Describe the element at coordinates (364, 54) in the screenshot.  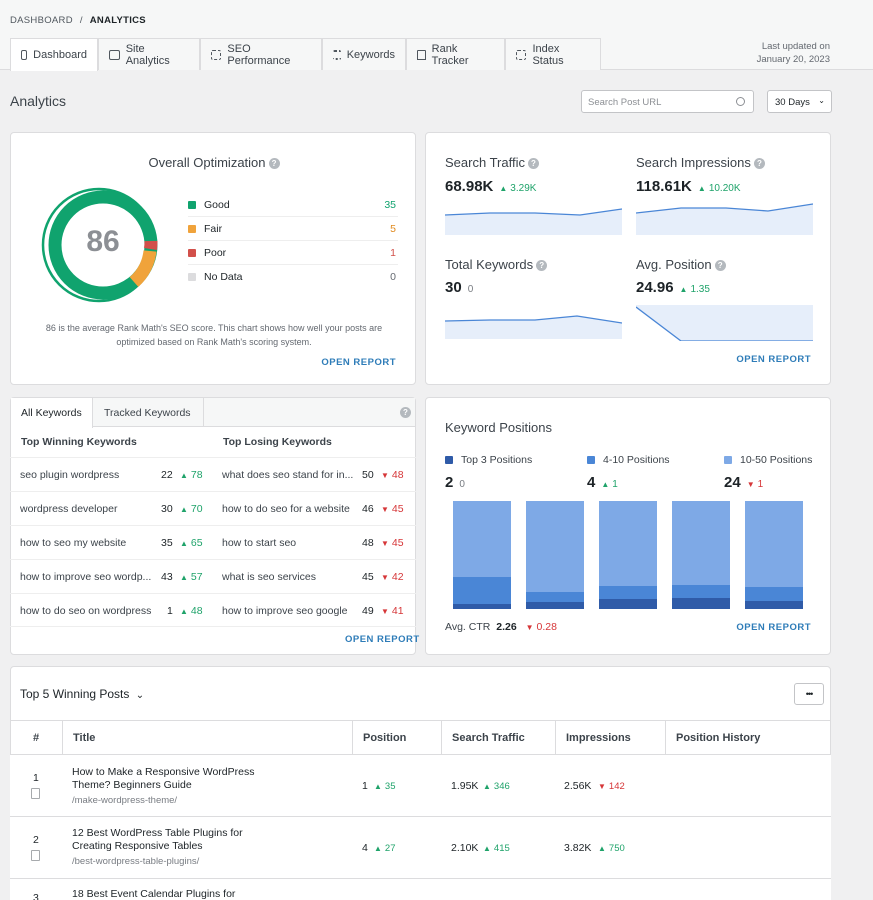
I see `tab-keywords: Keywords` at that location.